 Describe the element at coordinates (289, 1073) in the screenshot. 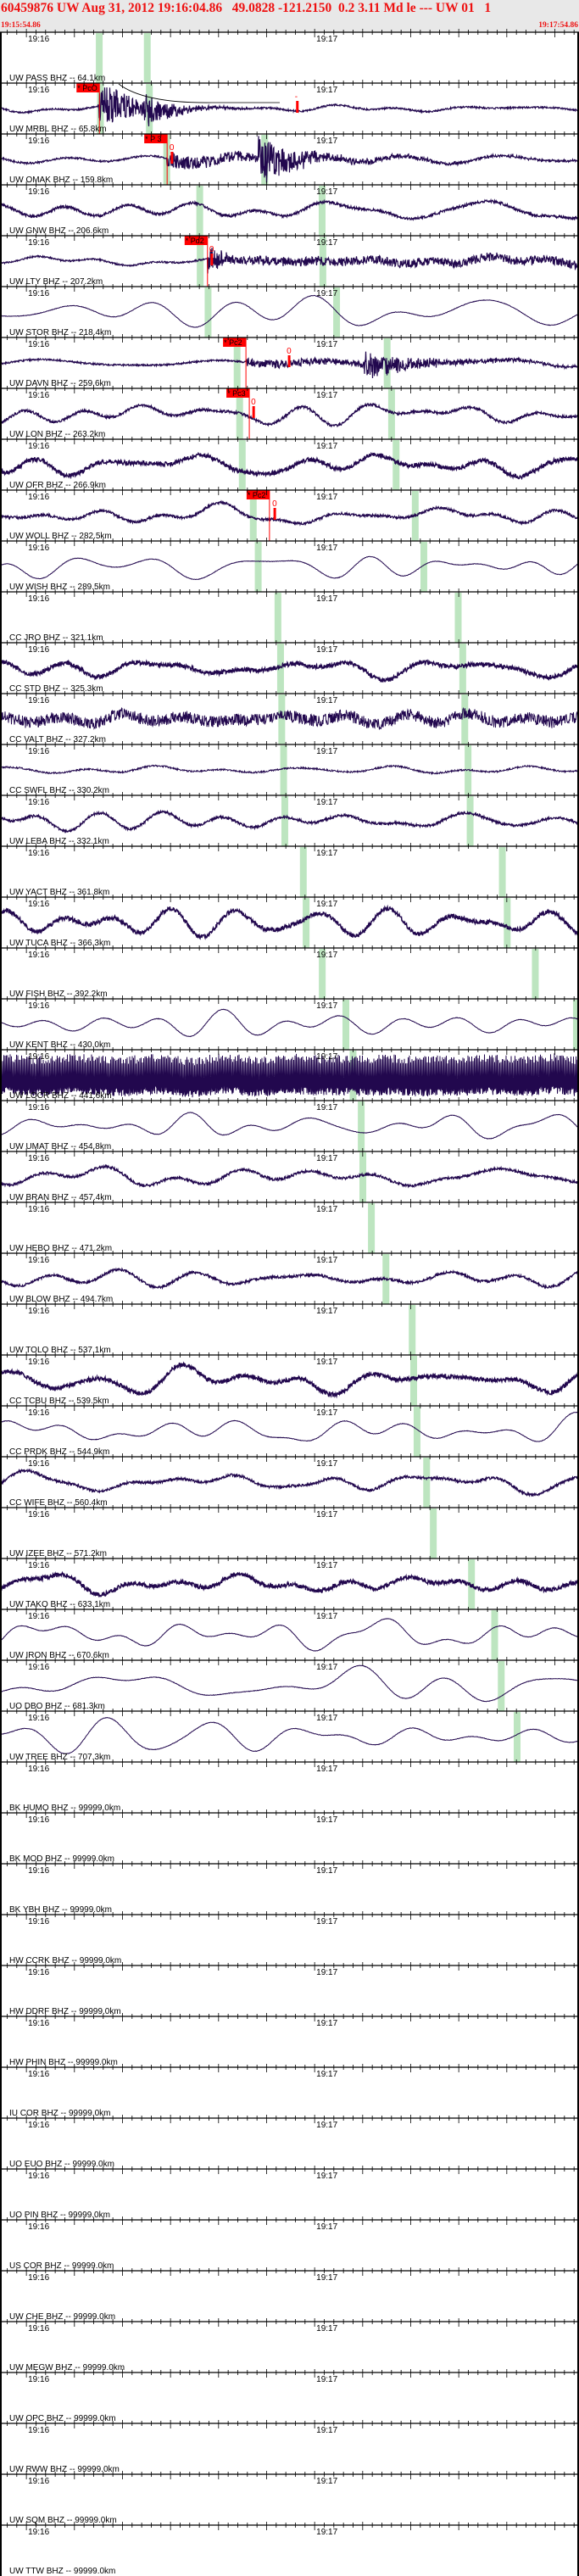

I see `station-panel: 19:16 19:17 UW LOCR BHZ -- 441.6km` at that location.